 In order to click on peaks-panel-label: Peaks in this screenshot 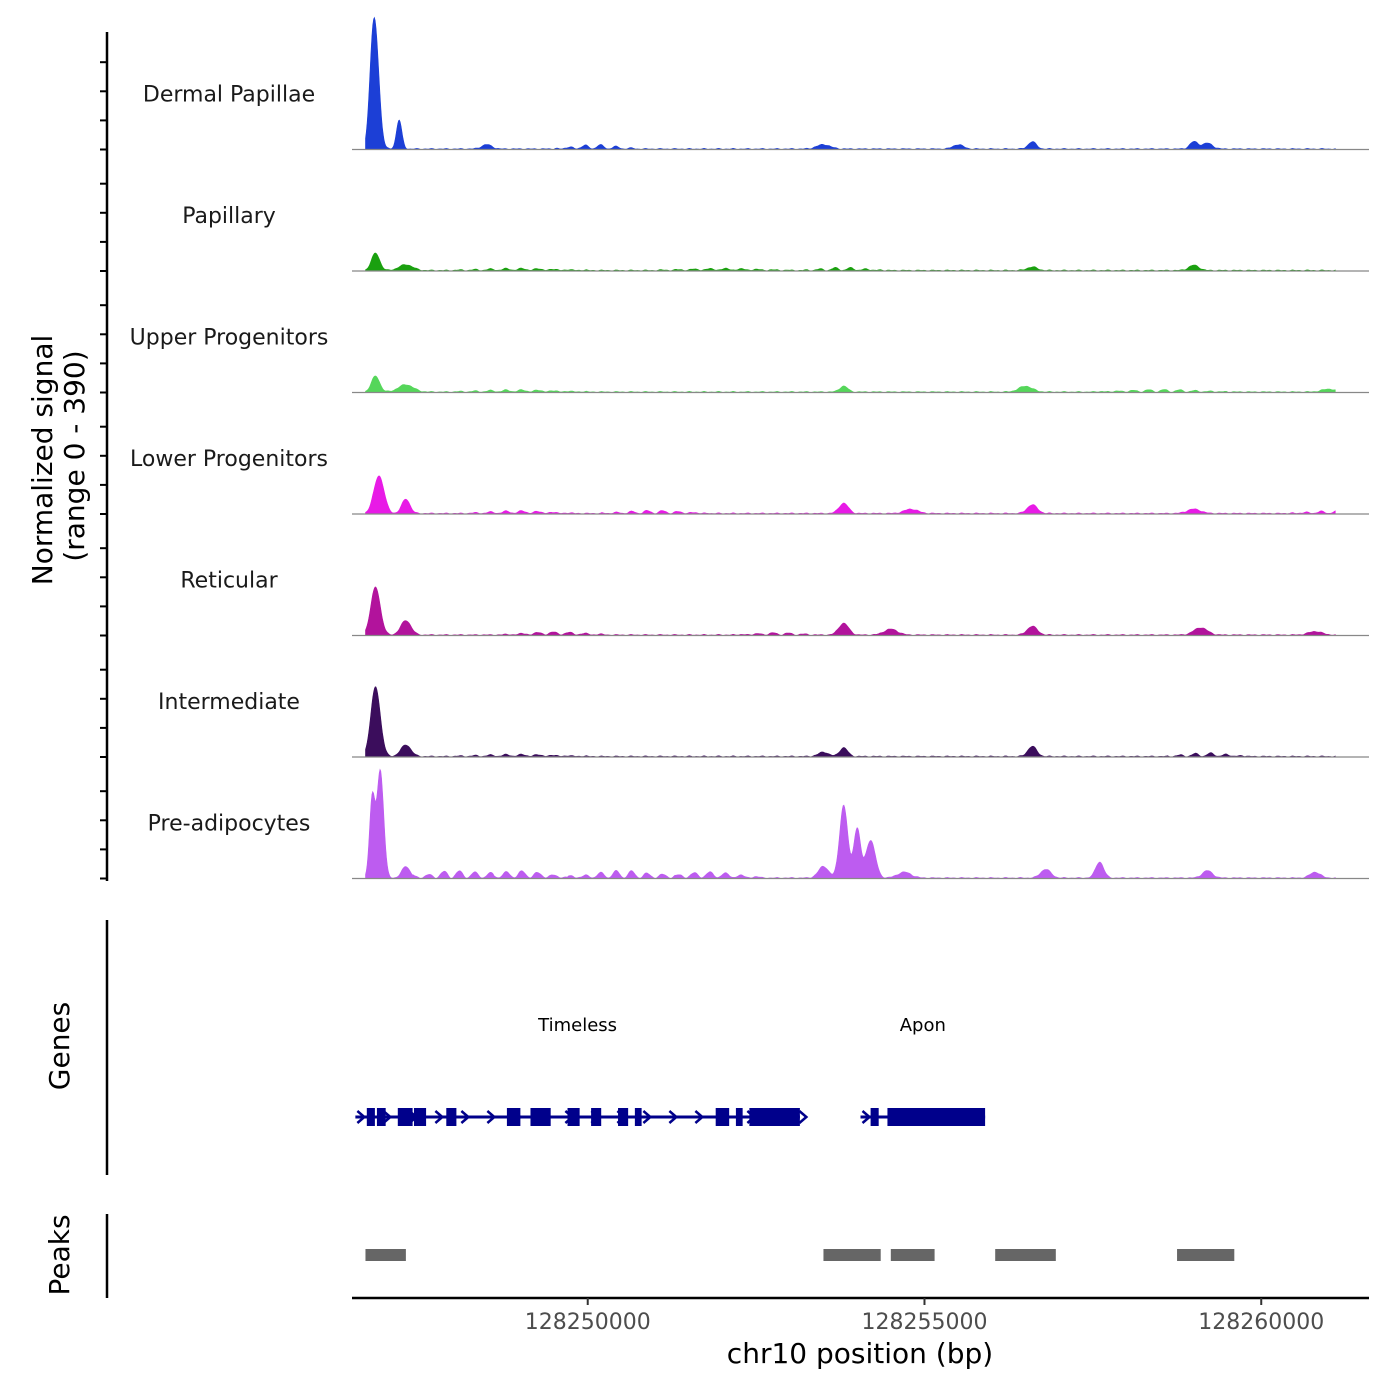, I will do `click(59, 1254)`.